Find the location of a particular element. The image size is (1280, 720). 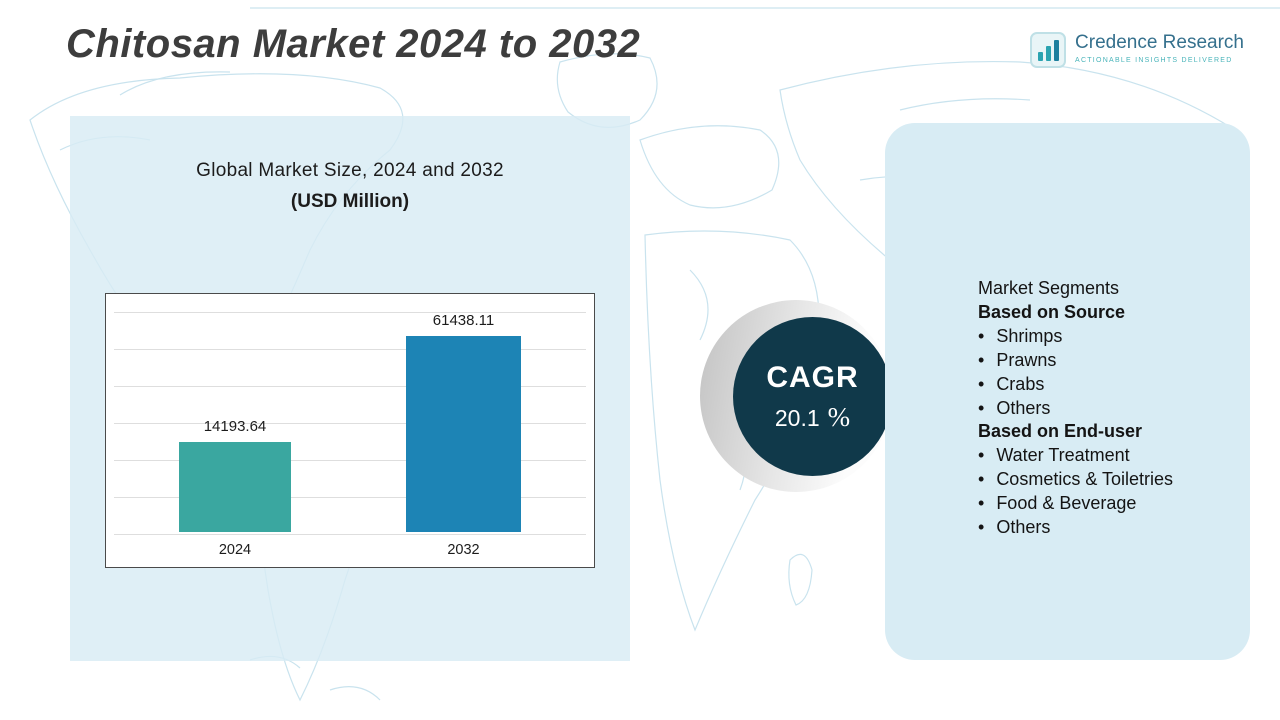

bar-column-2024: 14193.64 is located at coordinates (235, 475).